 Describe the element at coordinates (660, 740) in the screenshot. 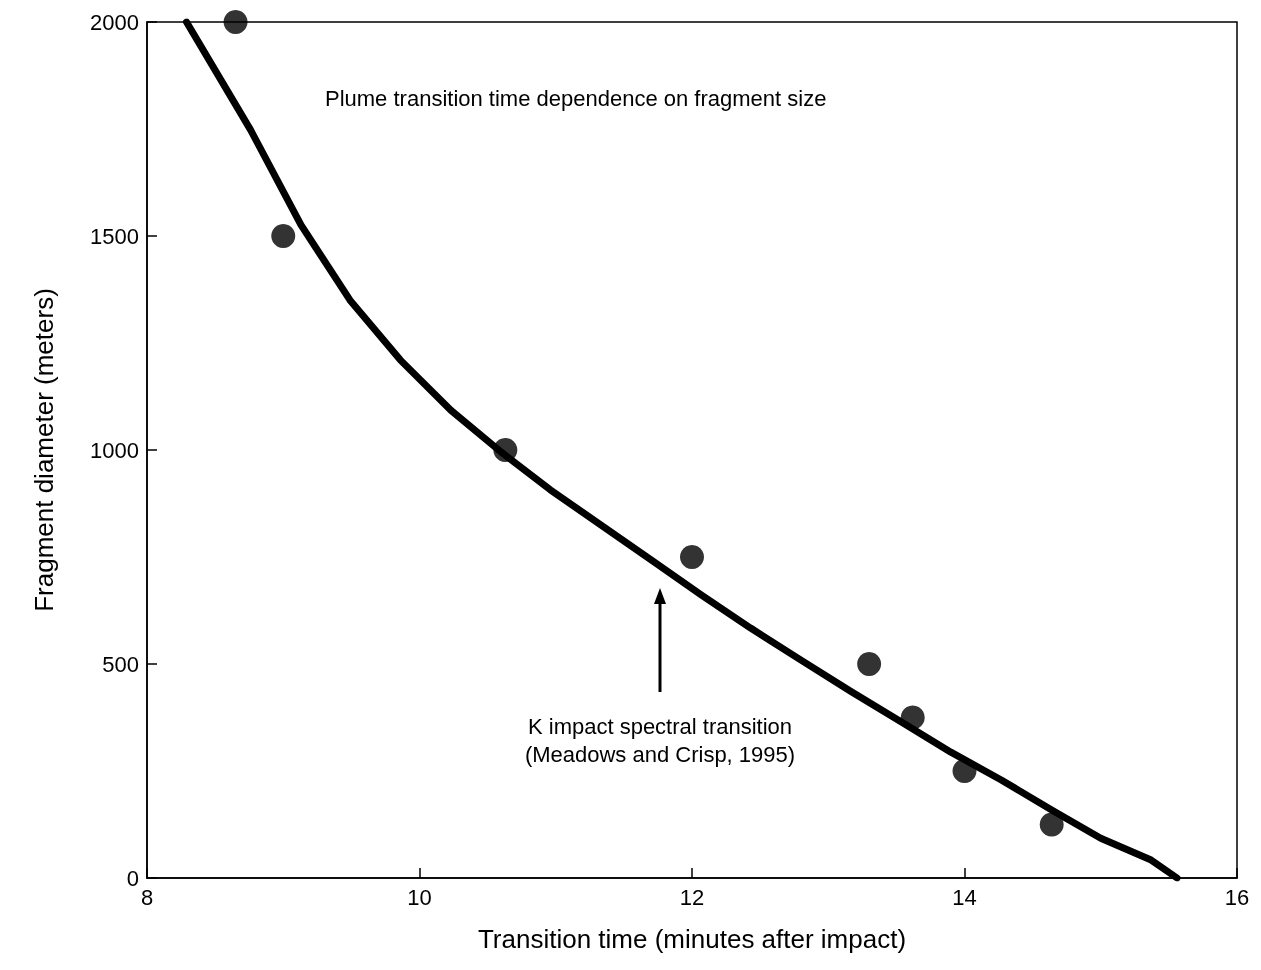

I see `annotation: K impact spectral transition (Meadows and Crisp, 1995)` at that location.